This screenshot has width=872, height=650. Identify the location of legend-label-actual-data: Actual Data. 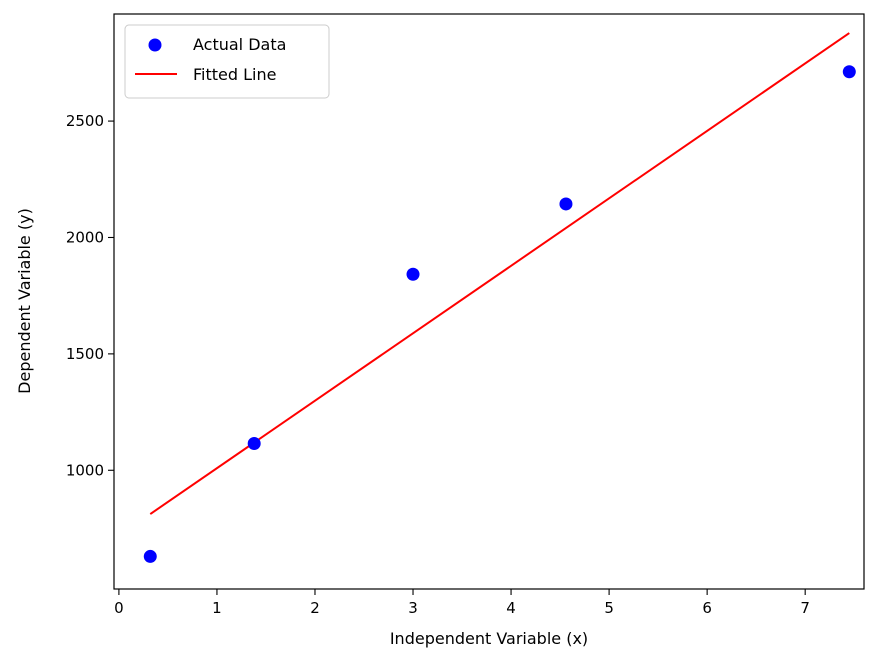
(239, 44).